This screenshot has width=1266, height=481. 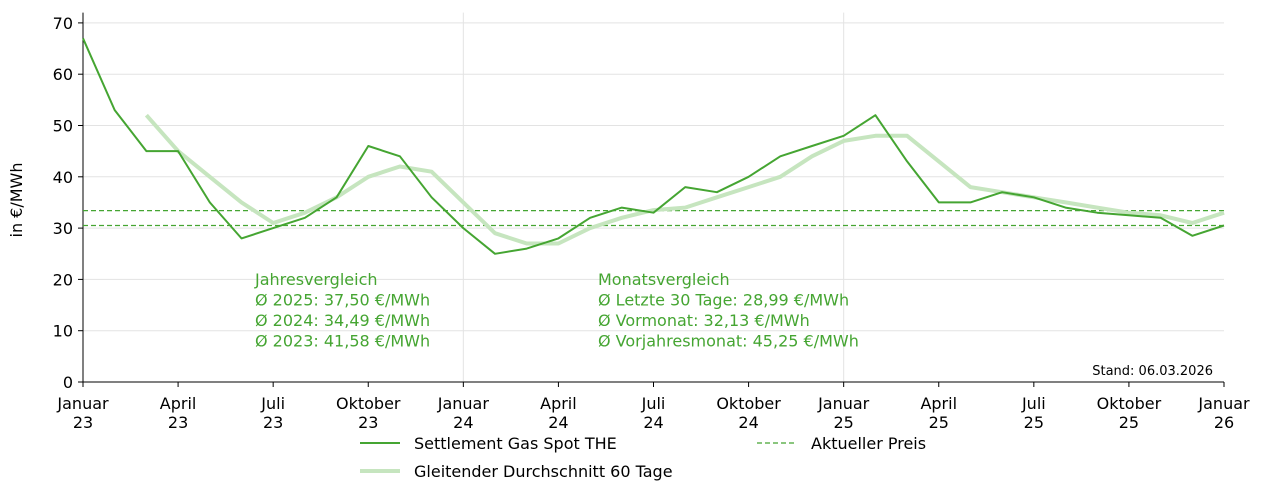 I want to click on x-tick-label: Juli 24, so click(x=653, y=413).